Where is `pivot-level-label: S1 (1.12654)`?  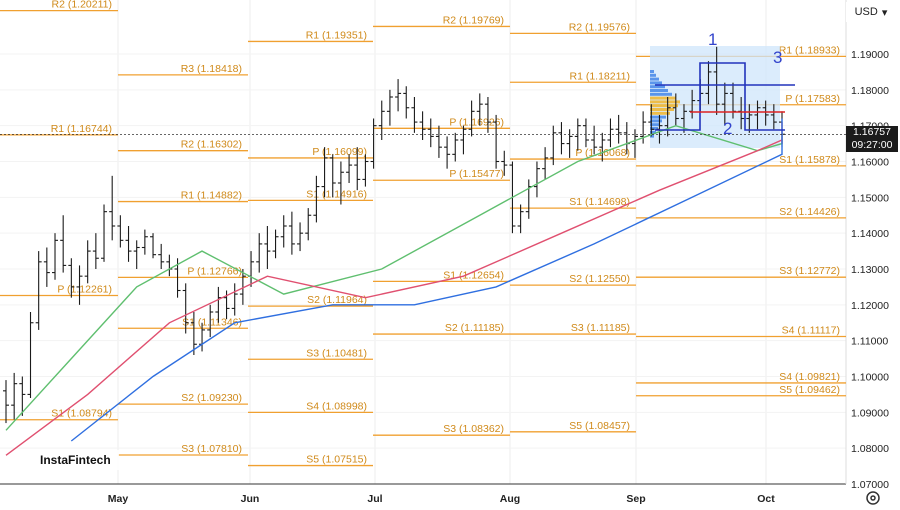
pivot-level-label: S1 (1.12654) is located at coordinates (473, 275).